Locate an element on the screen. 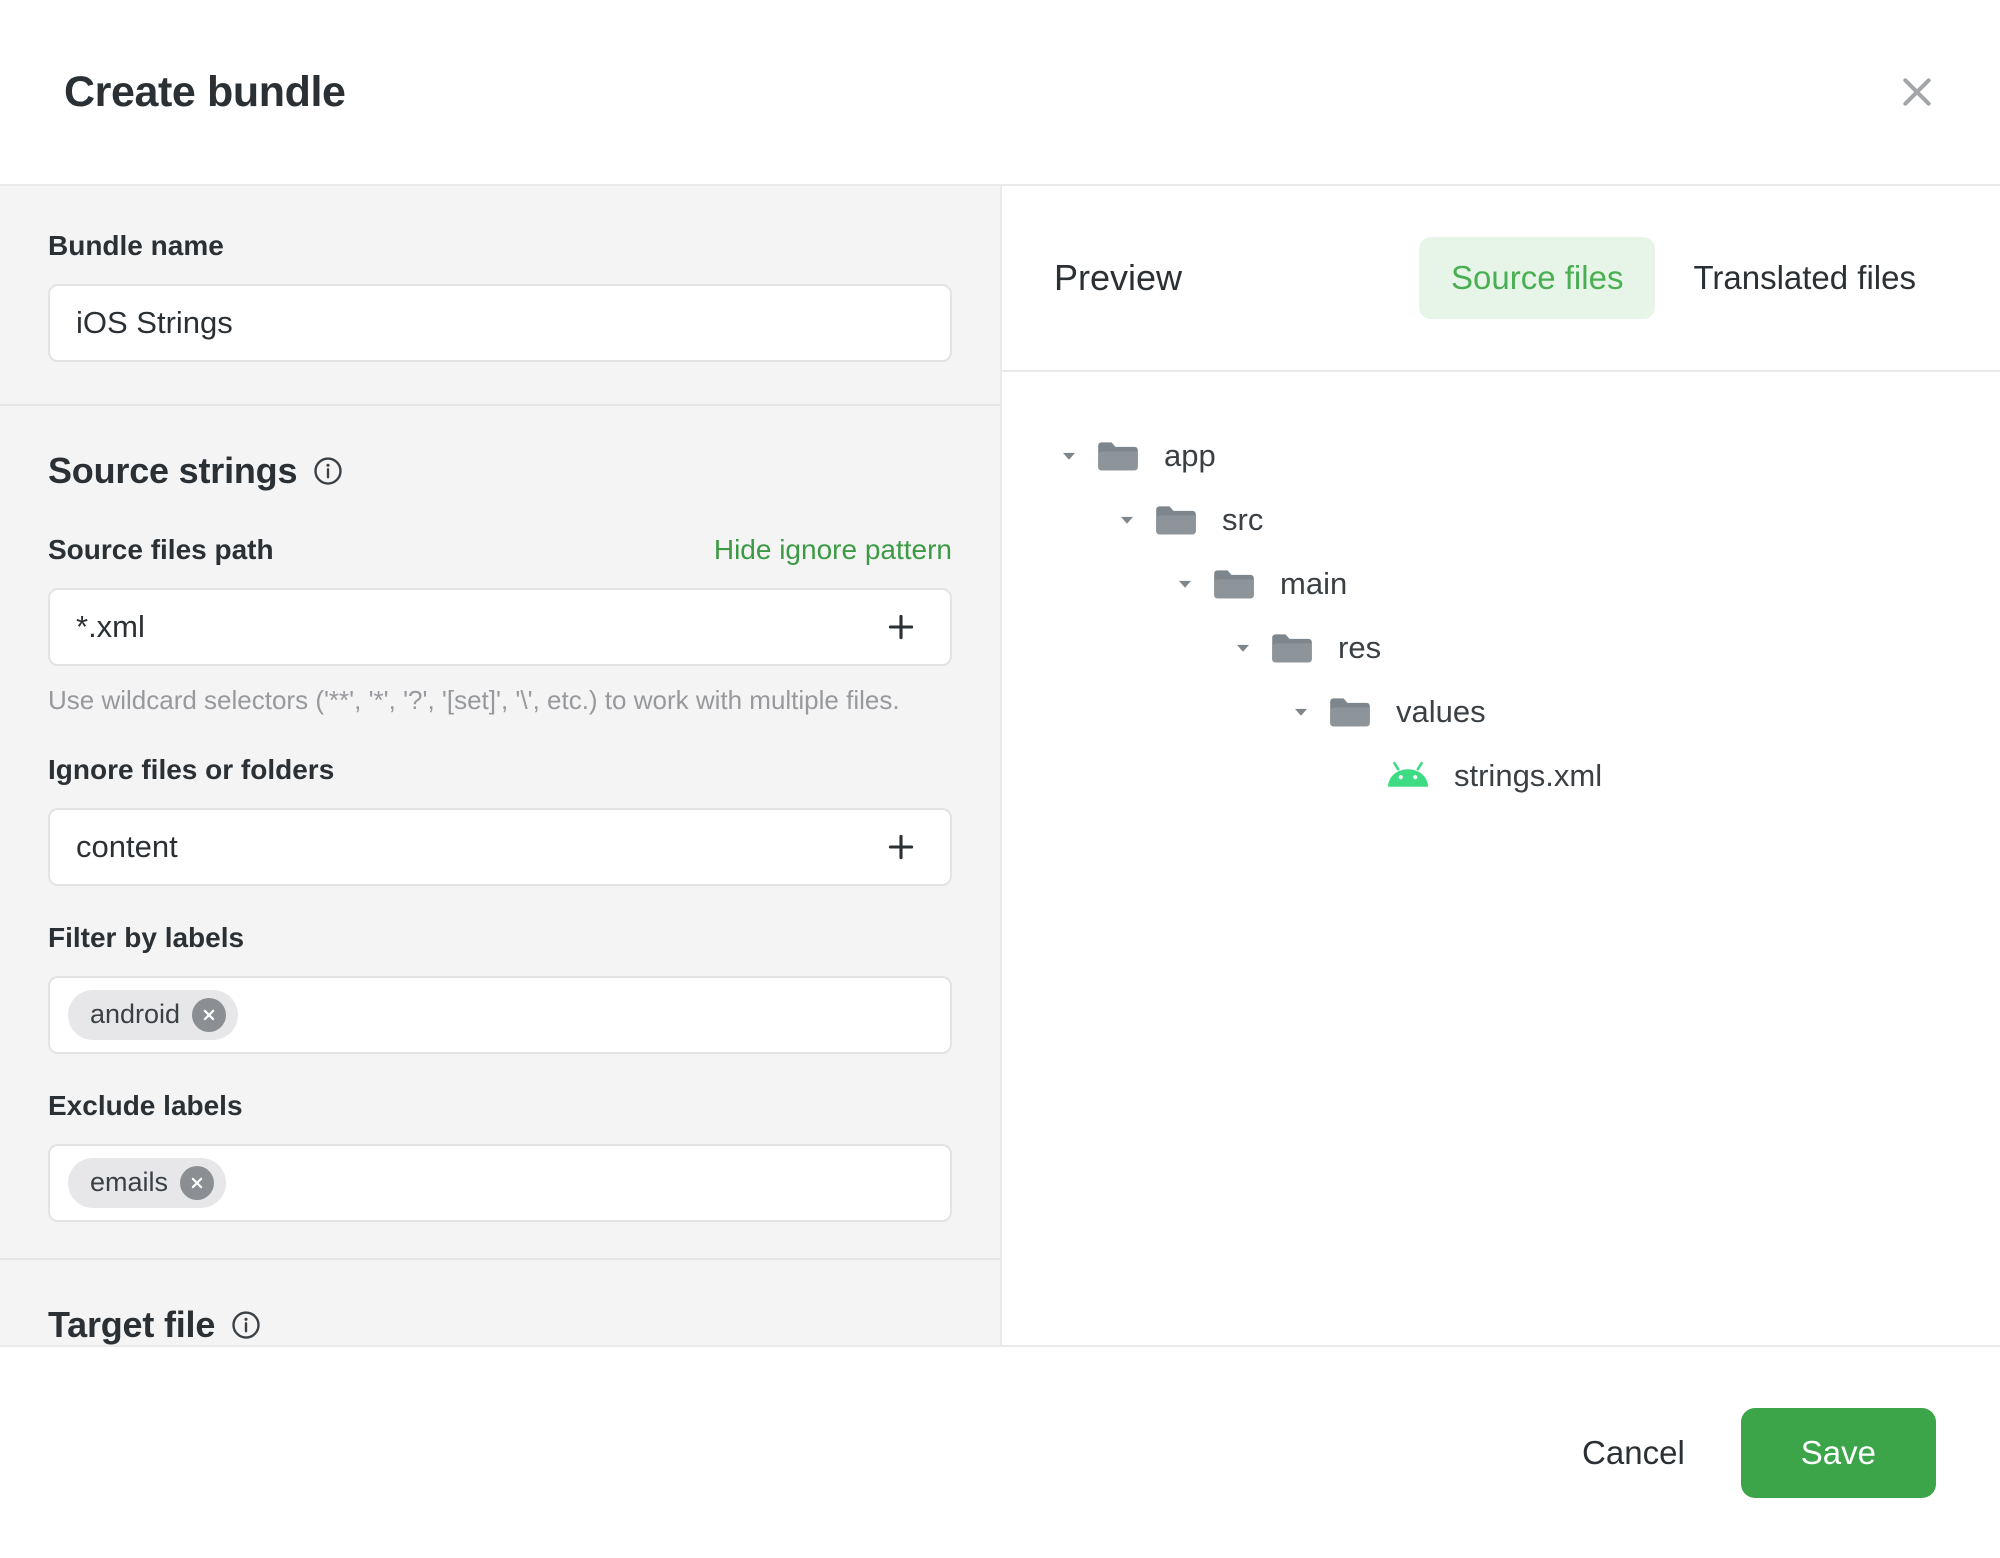 This screenshot has width=2000, height=1558. preview-tab-group: Source files Translated files is located at coordinates (1683, 278).